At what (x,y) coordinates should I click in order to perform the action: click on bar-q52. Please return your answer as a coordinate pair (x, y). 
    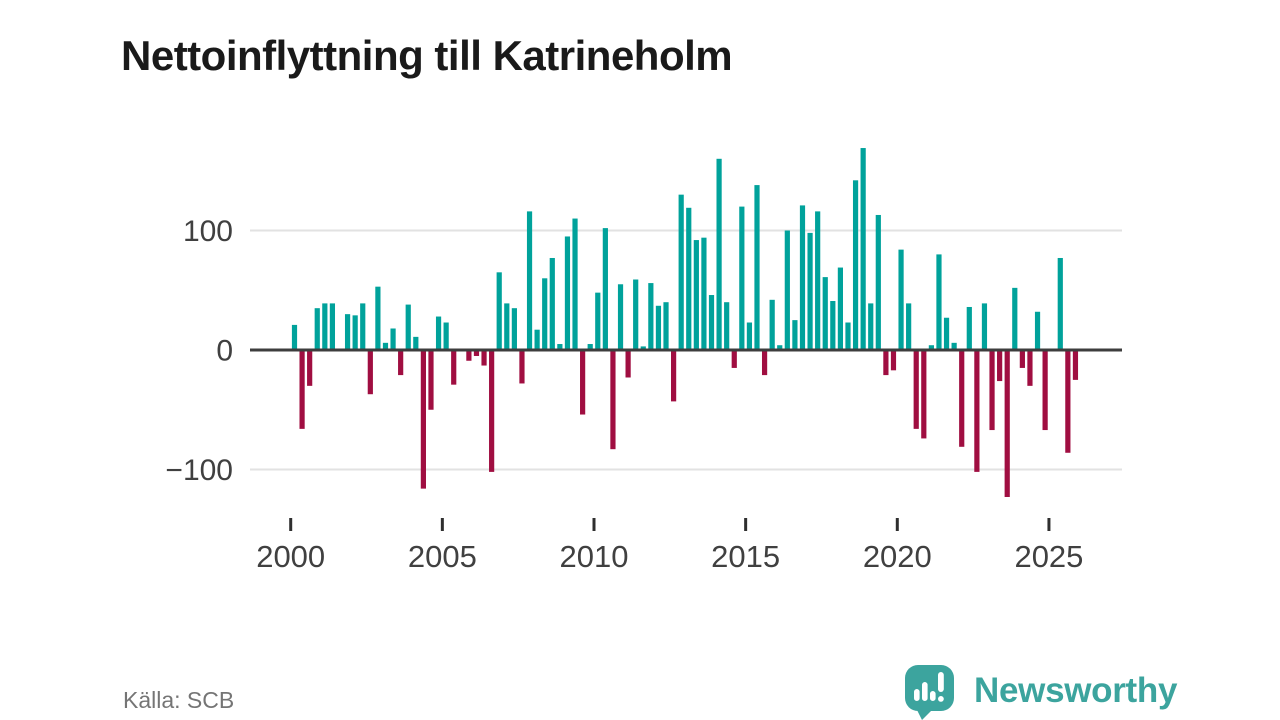
    Looking at the image, I should click on (689, 279).